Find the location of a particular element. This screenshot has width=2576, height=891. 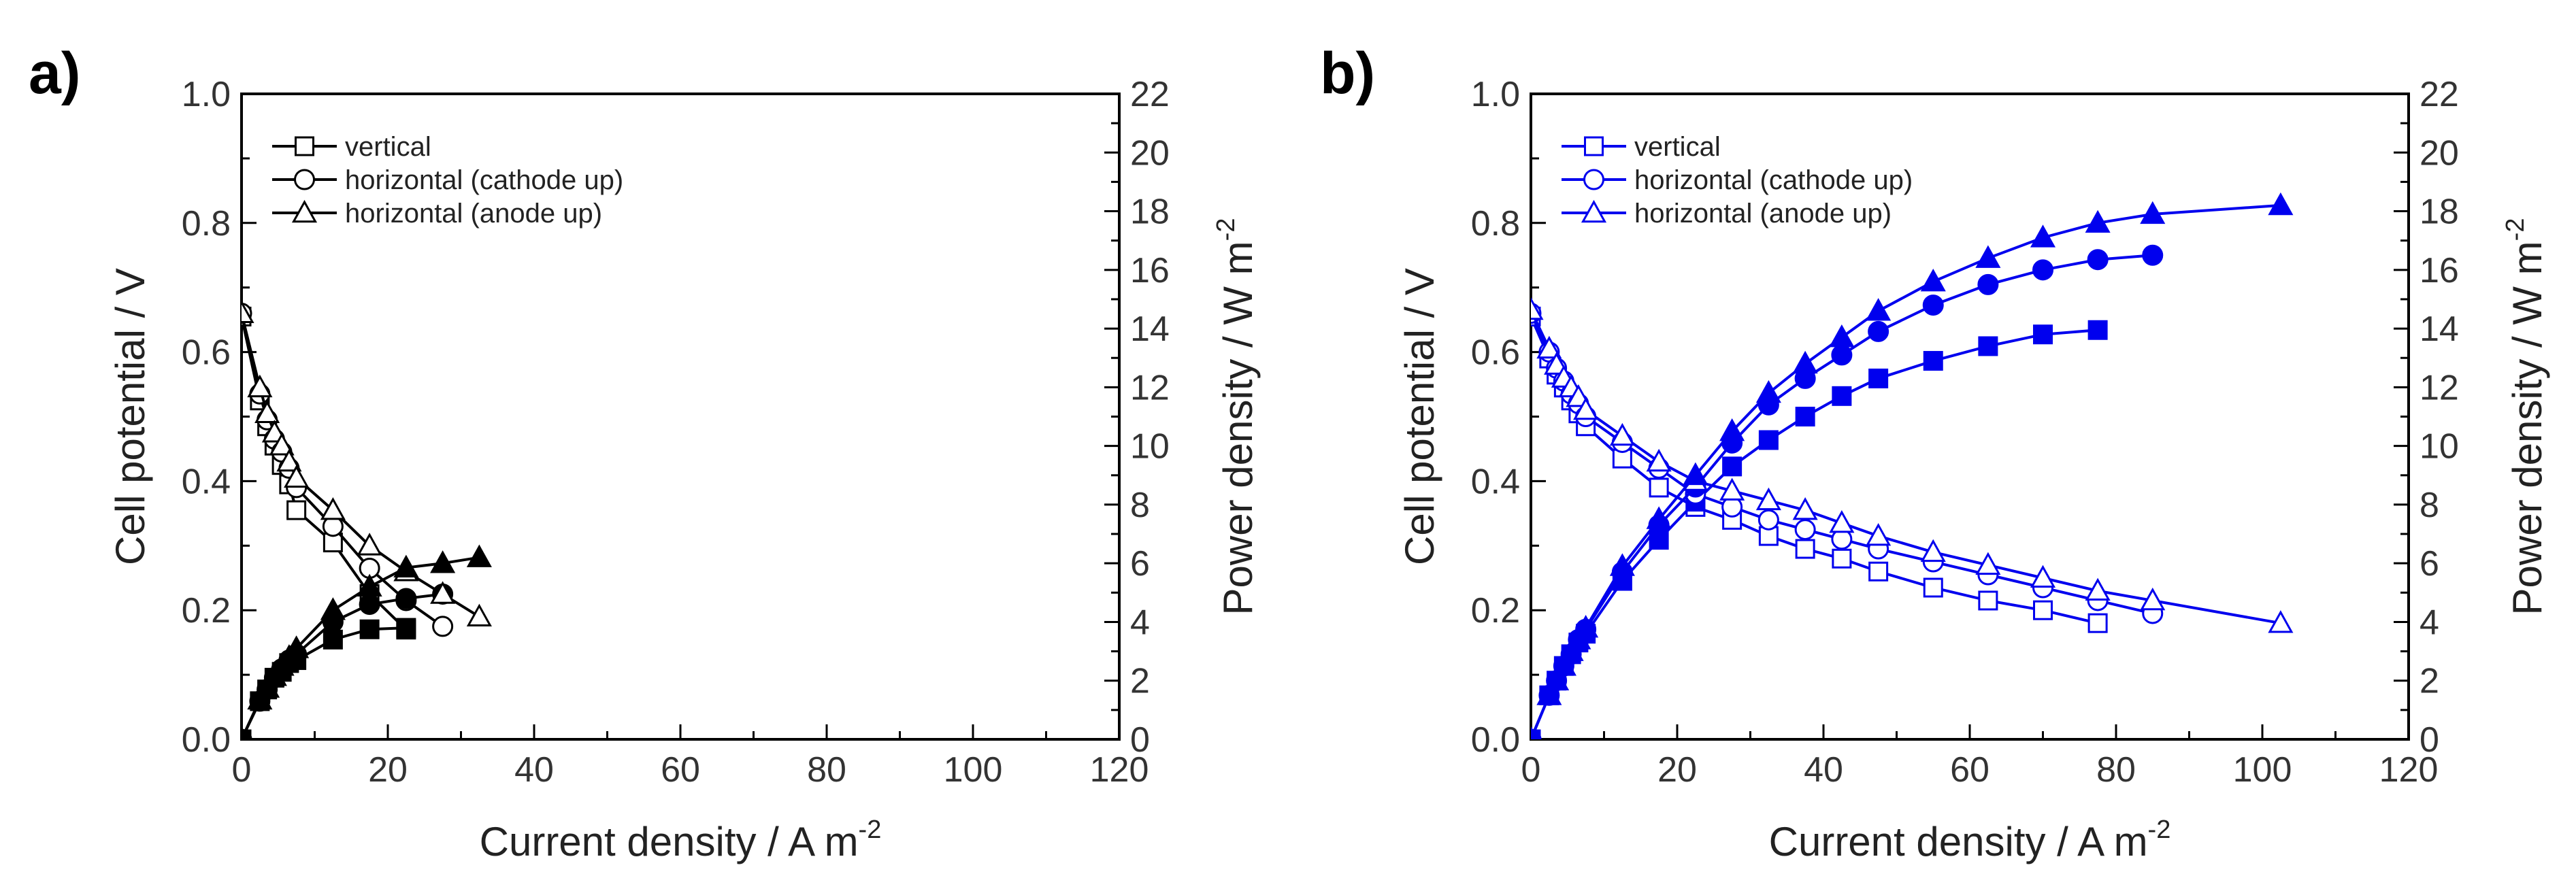

legend-marker-square is located at coordinates (1594, 146).